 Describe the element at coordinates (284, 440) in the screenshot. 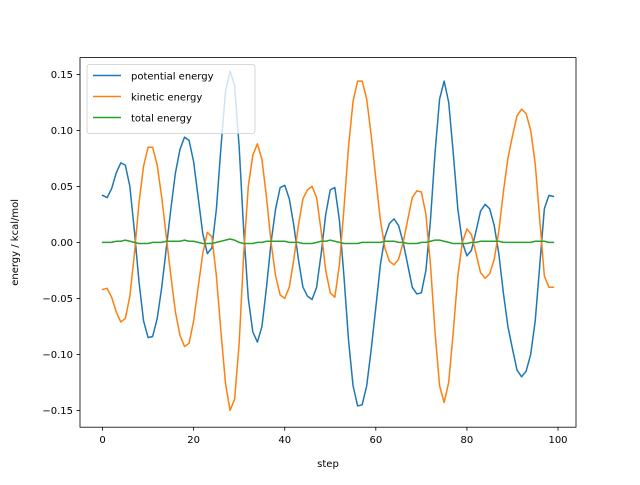

I see `x-tick-label: 40` at that location.